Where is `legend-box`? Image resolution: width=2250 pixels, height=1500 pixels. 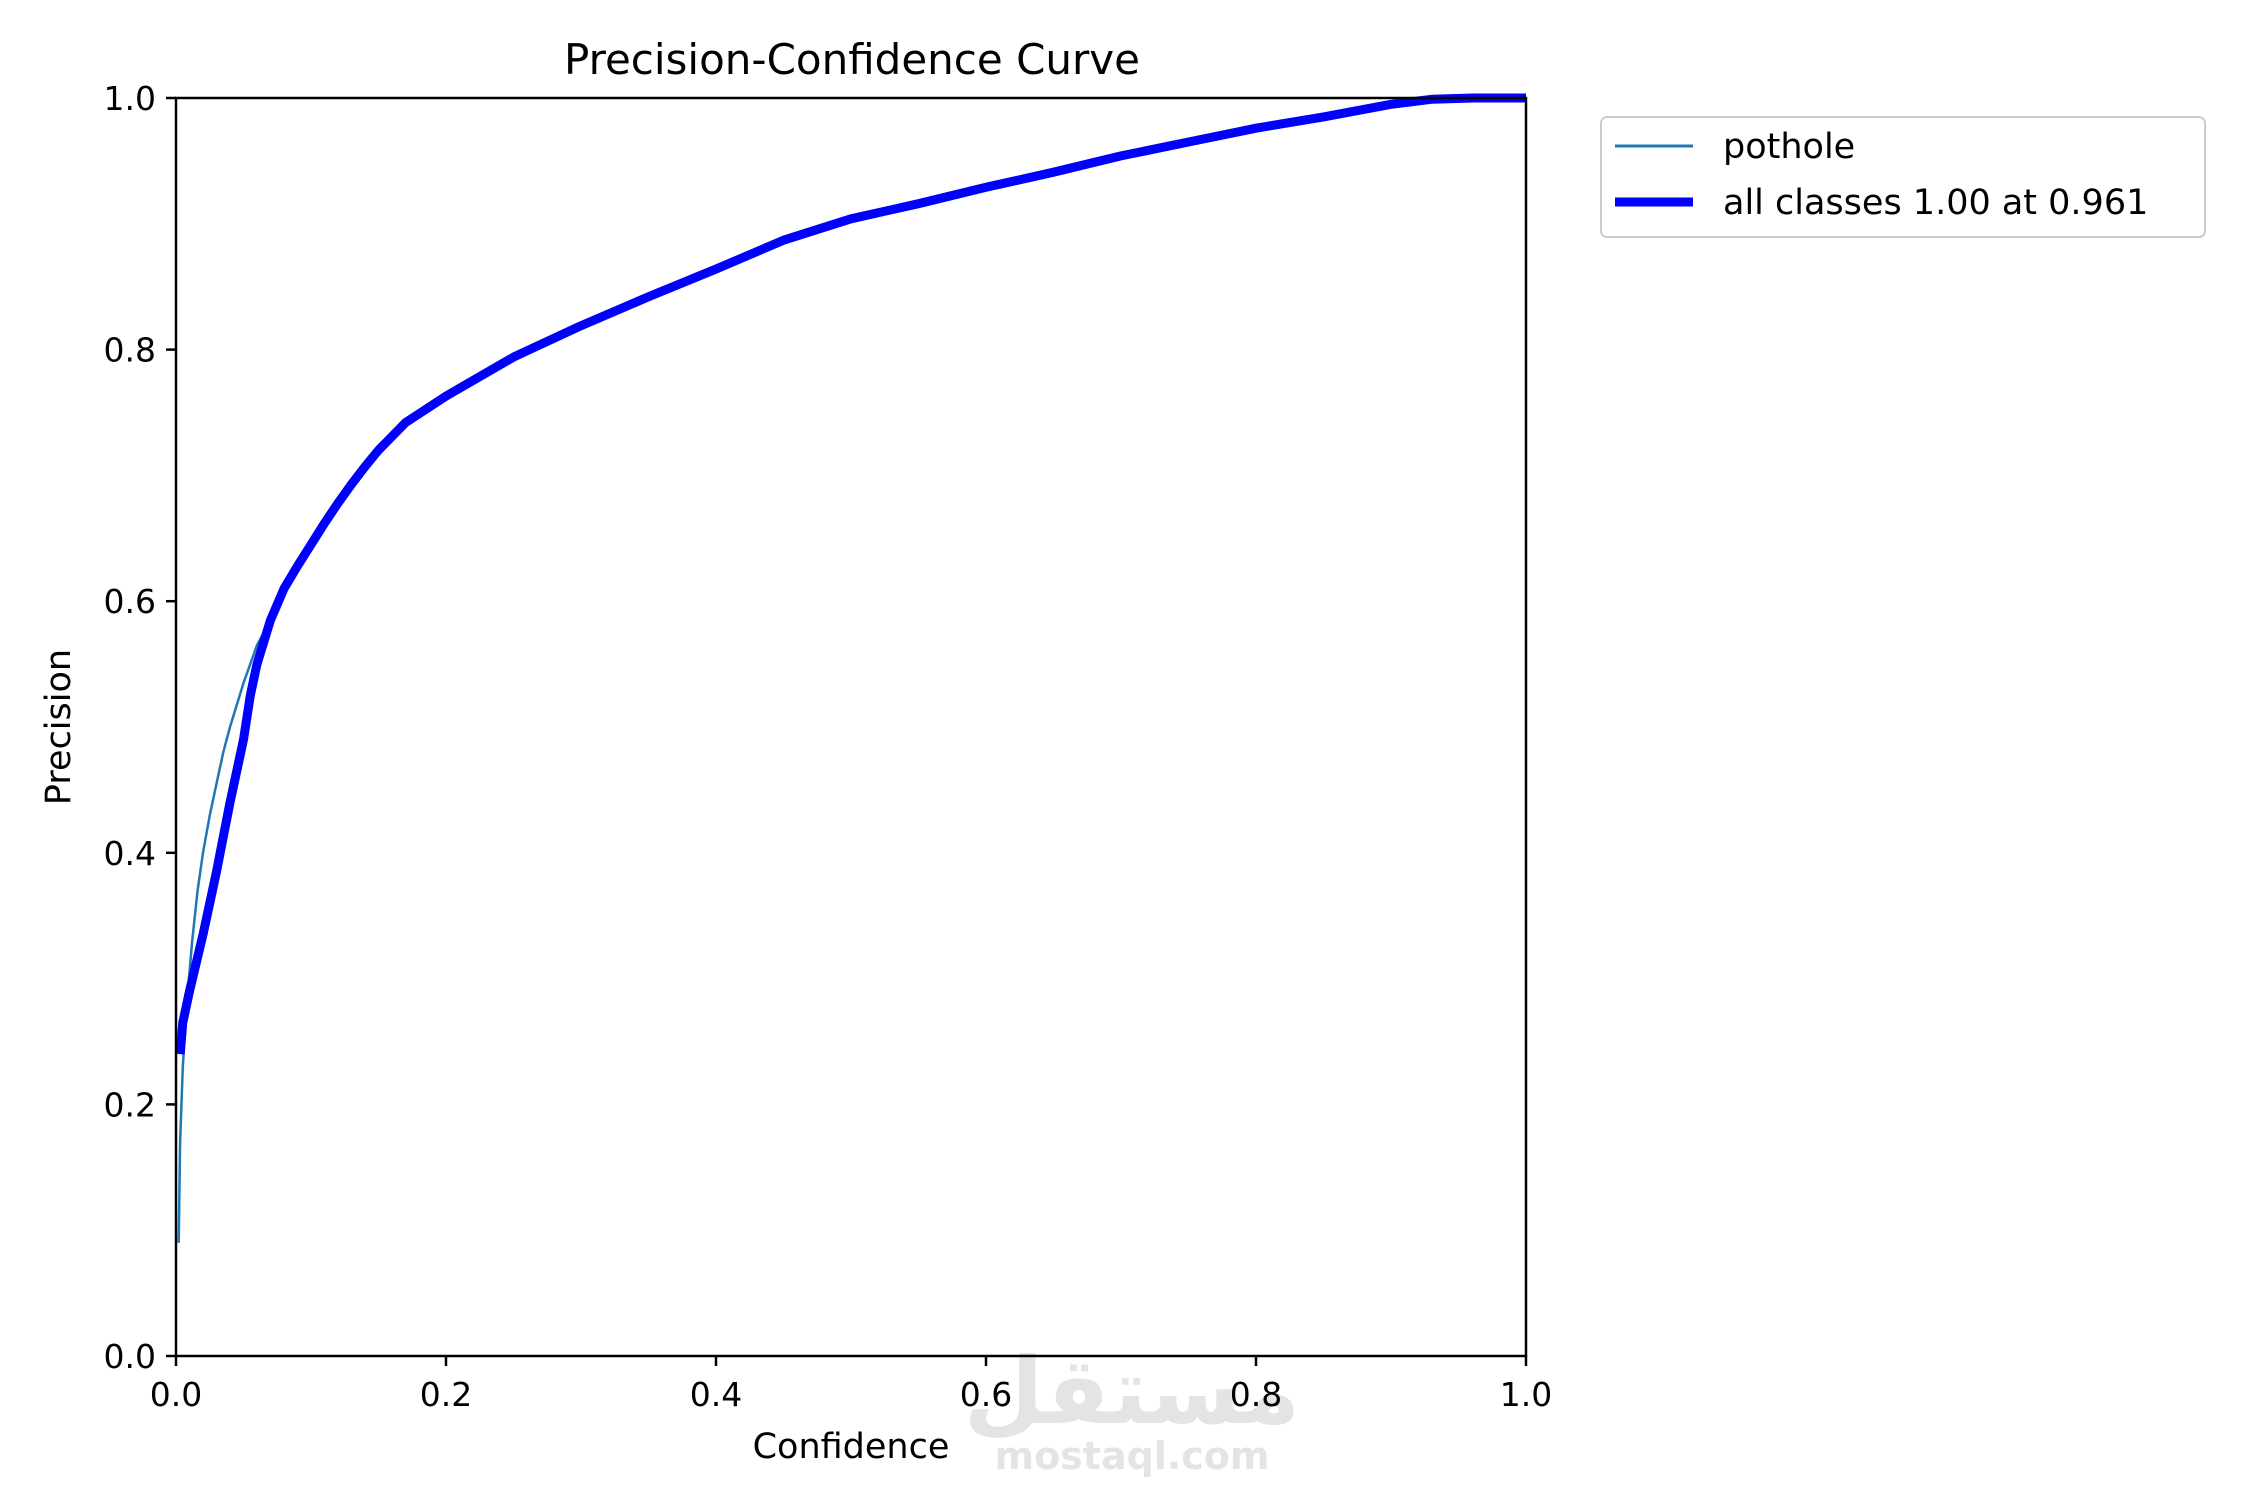
legend-box is located at coordinates (1903, 177).